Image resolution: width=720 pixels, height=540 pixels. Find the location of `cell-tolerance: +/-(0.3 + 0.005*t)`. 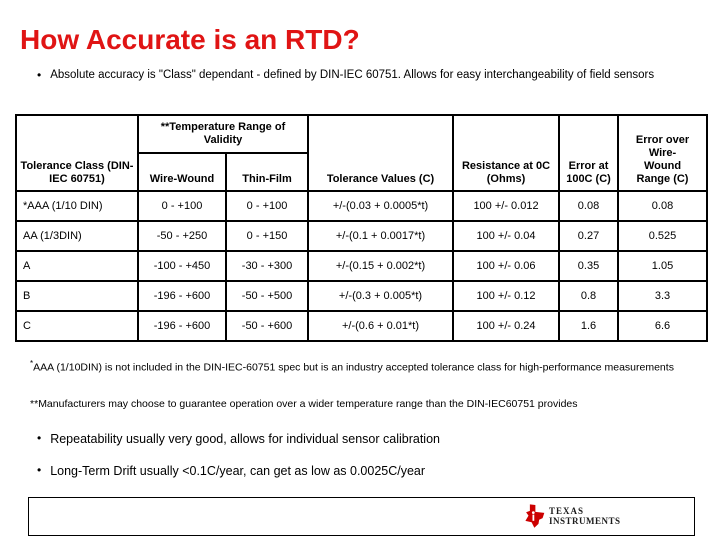

cell-tolerance: +/-(0.3 + 0.005*t) is located at coordinates (381, 296).